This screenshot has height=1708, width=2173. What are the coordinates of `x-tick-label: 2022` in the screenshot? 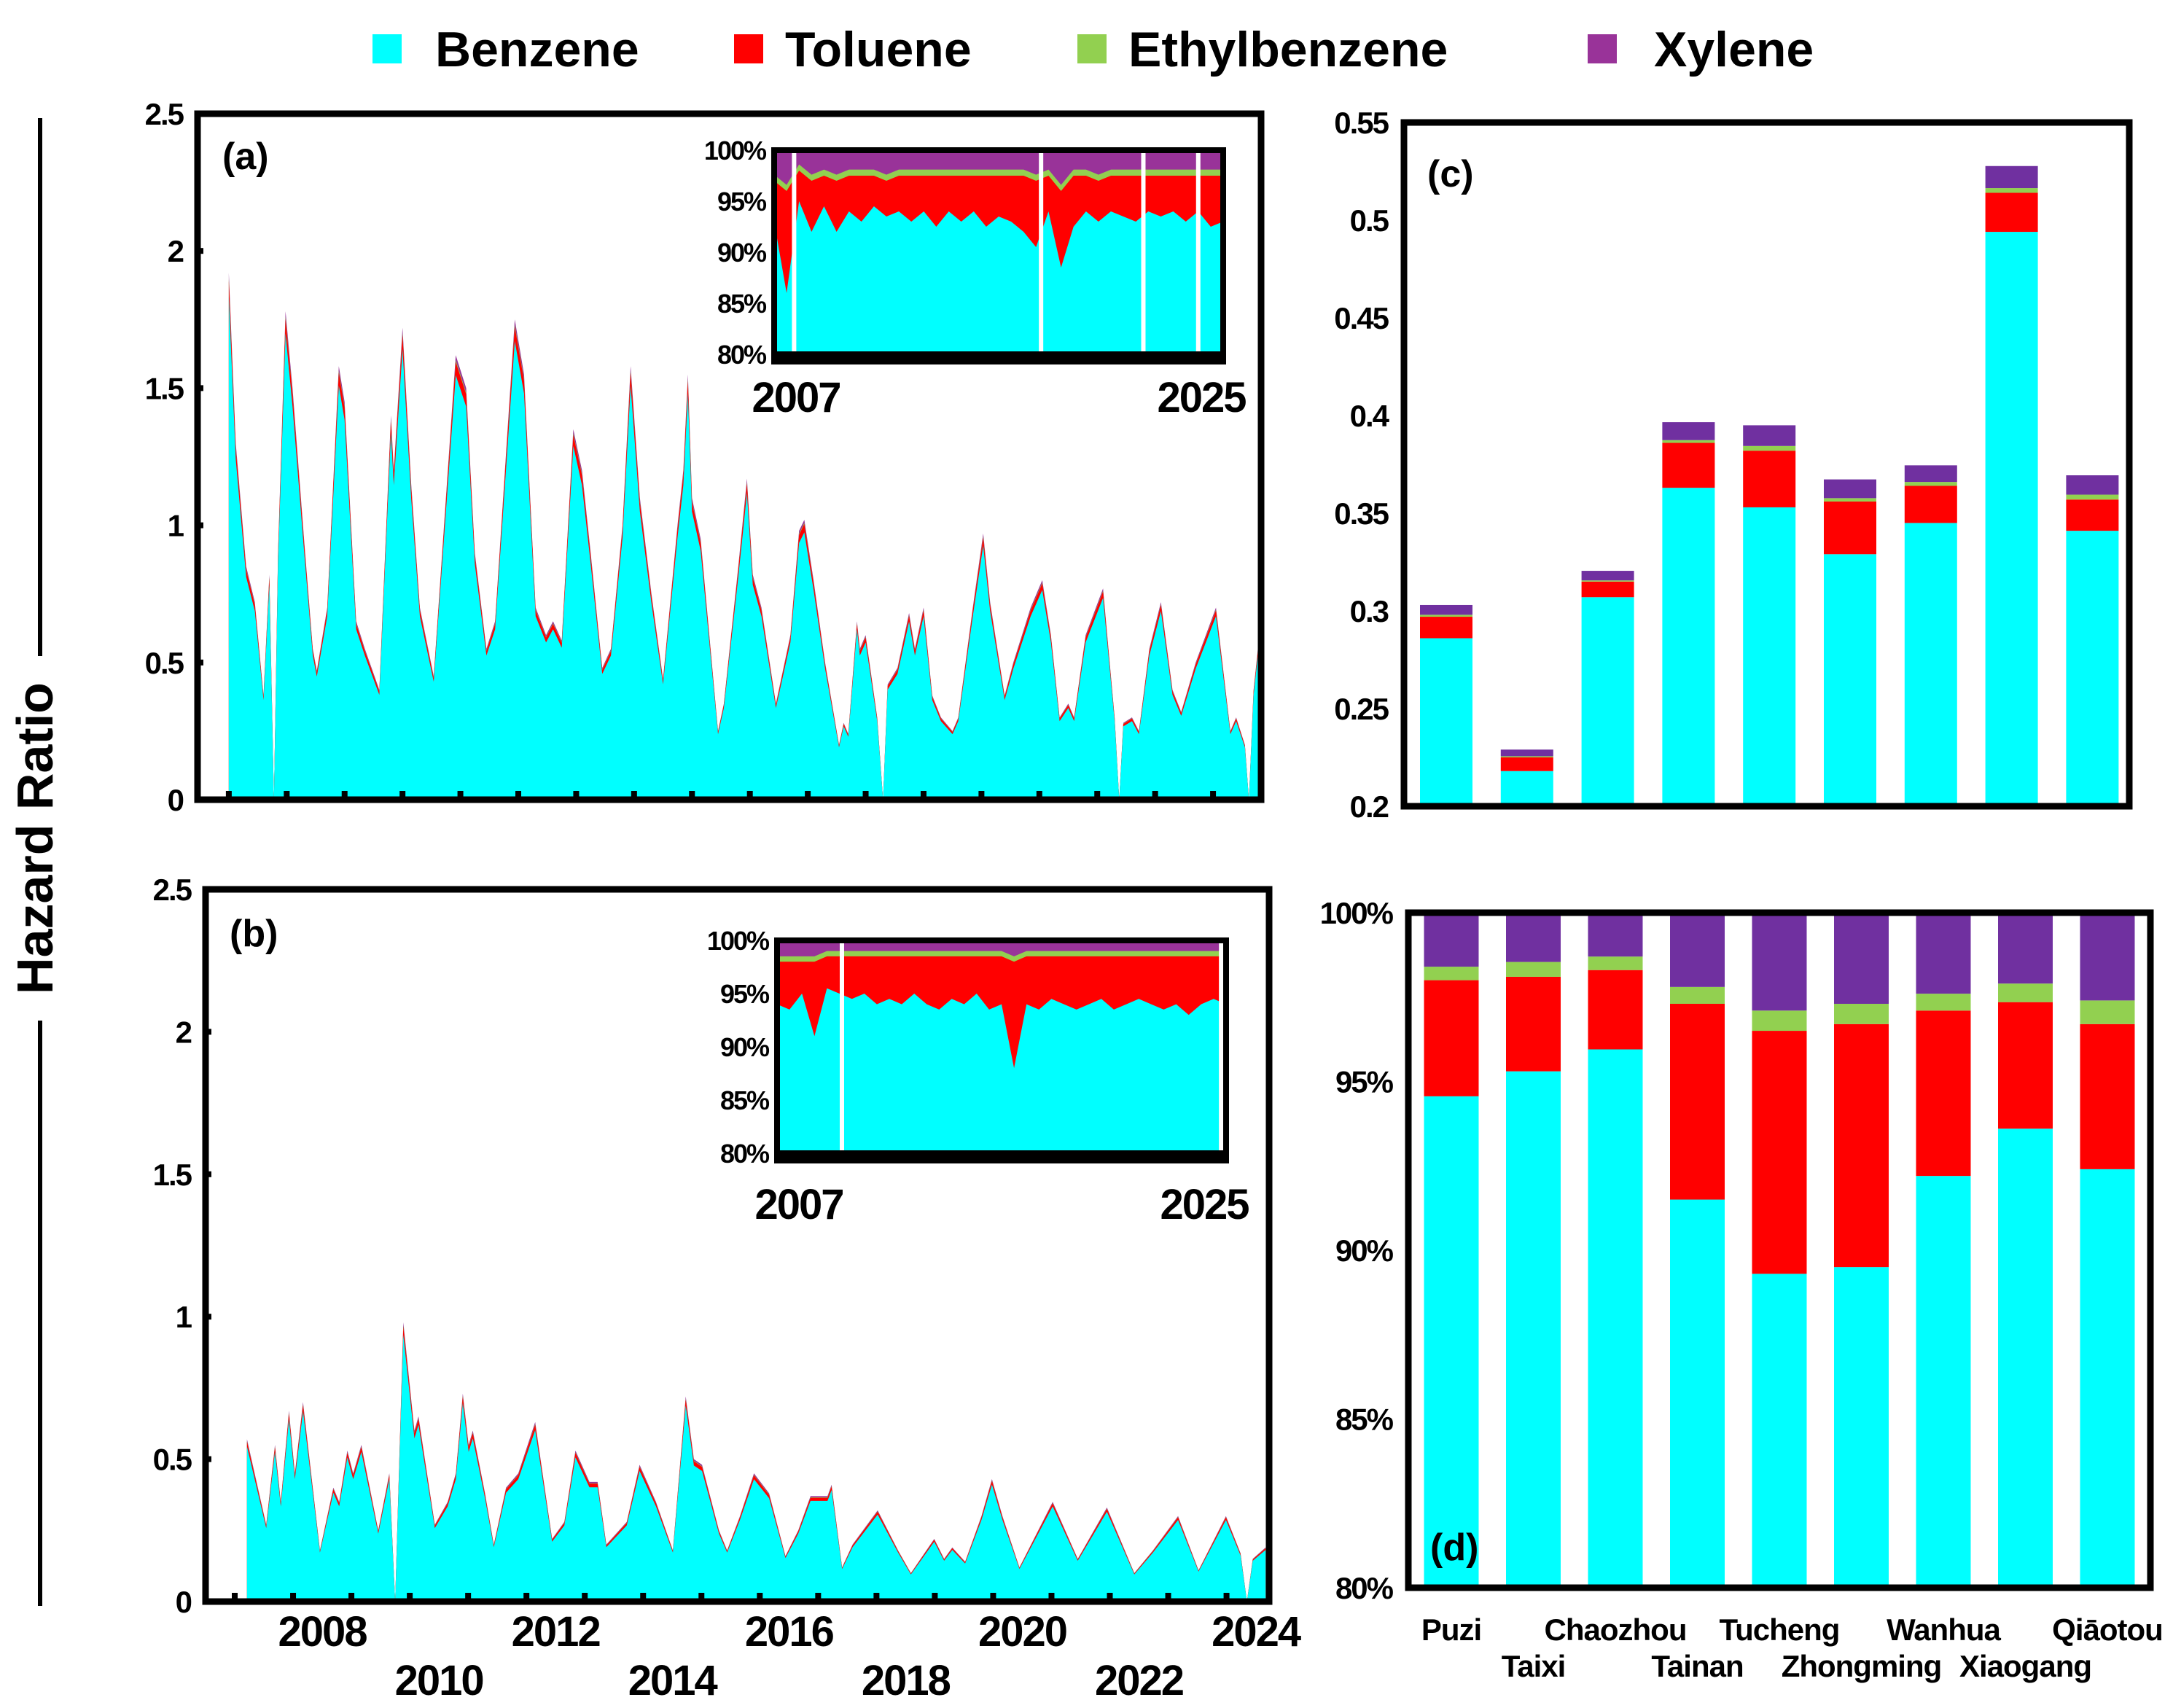 It's located at (1139, 1680).